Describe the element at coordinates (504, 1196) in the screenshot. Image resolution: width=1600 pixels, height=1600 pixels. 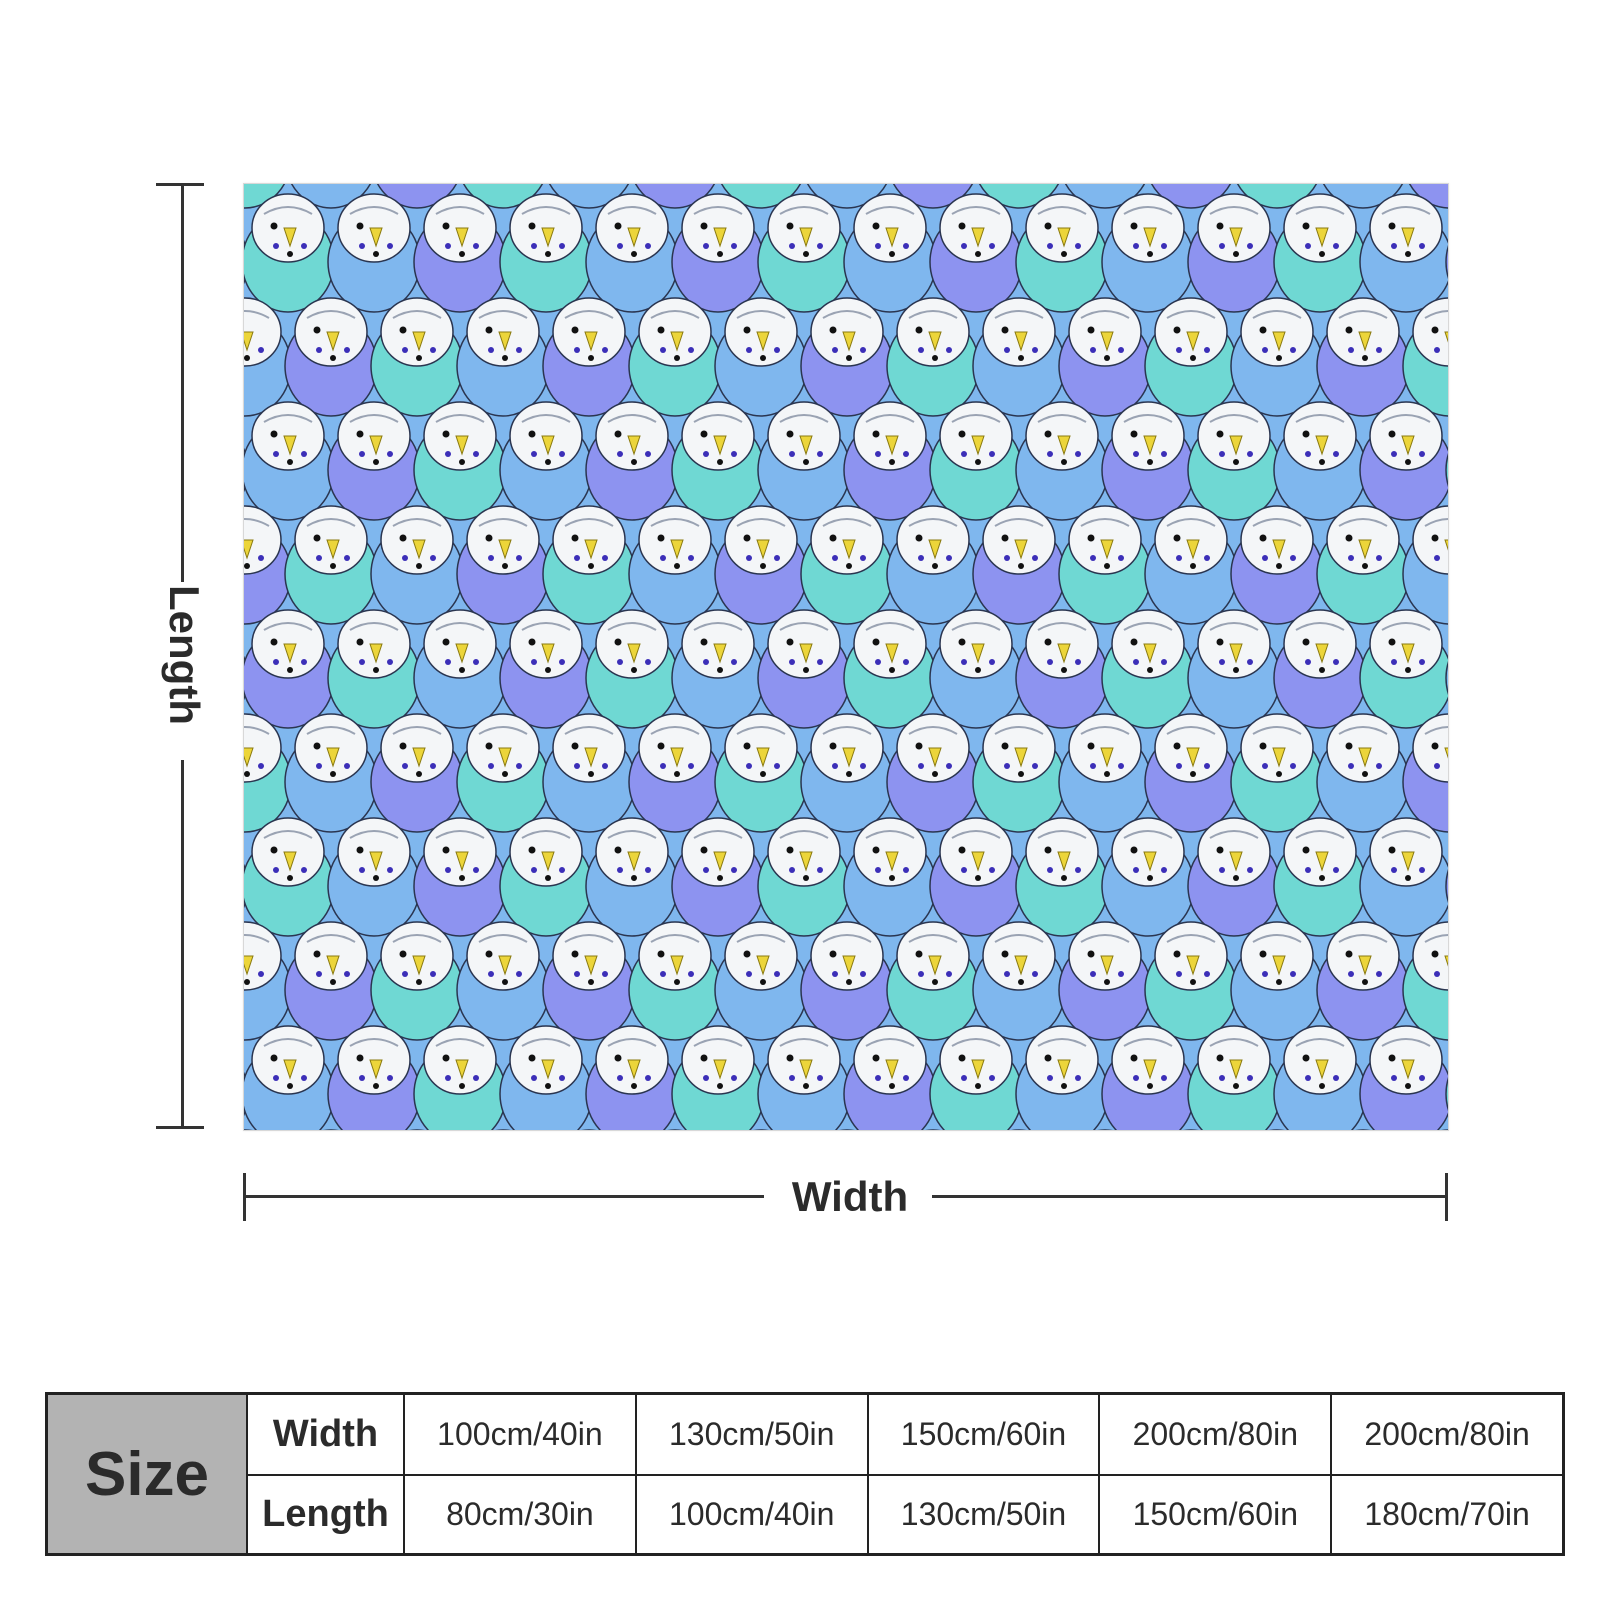
I see `width-line-left` at that location.